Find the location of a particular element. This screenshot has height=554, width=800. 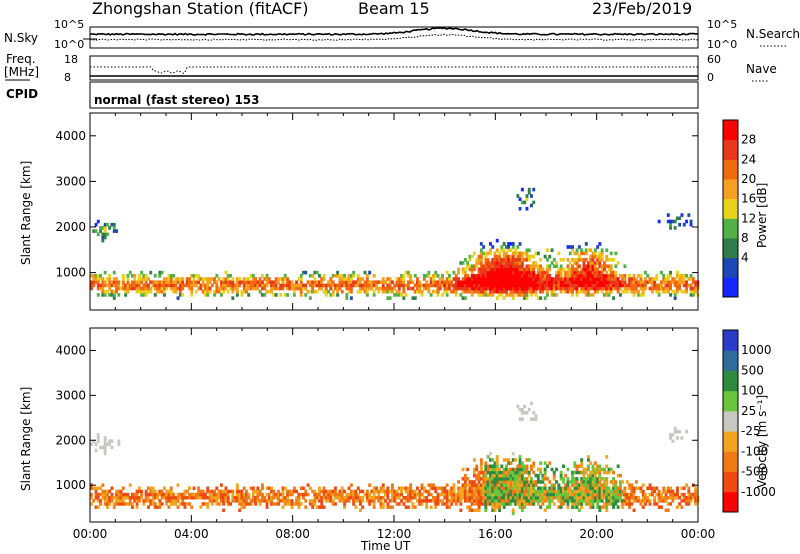

date-label: 23/Feb/2019 is located at coordinates (642, 9).